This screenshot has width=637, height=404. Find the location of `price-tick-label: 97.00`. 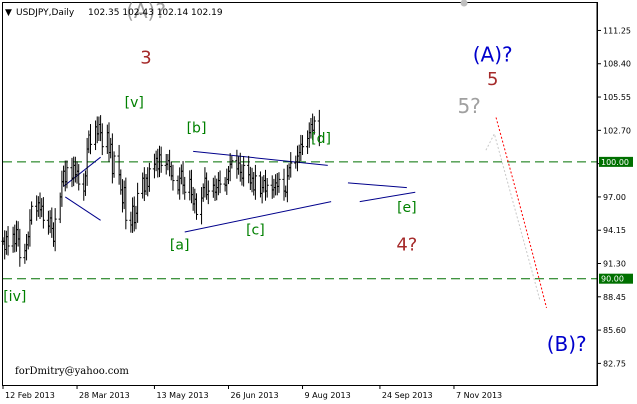

price-tick-label: 97.00 is located at coordinates (614, 197).